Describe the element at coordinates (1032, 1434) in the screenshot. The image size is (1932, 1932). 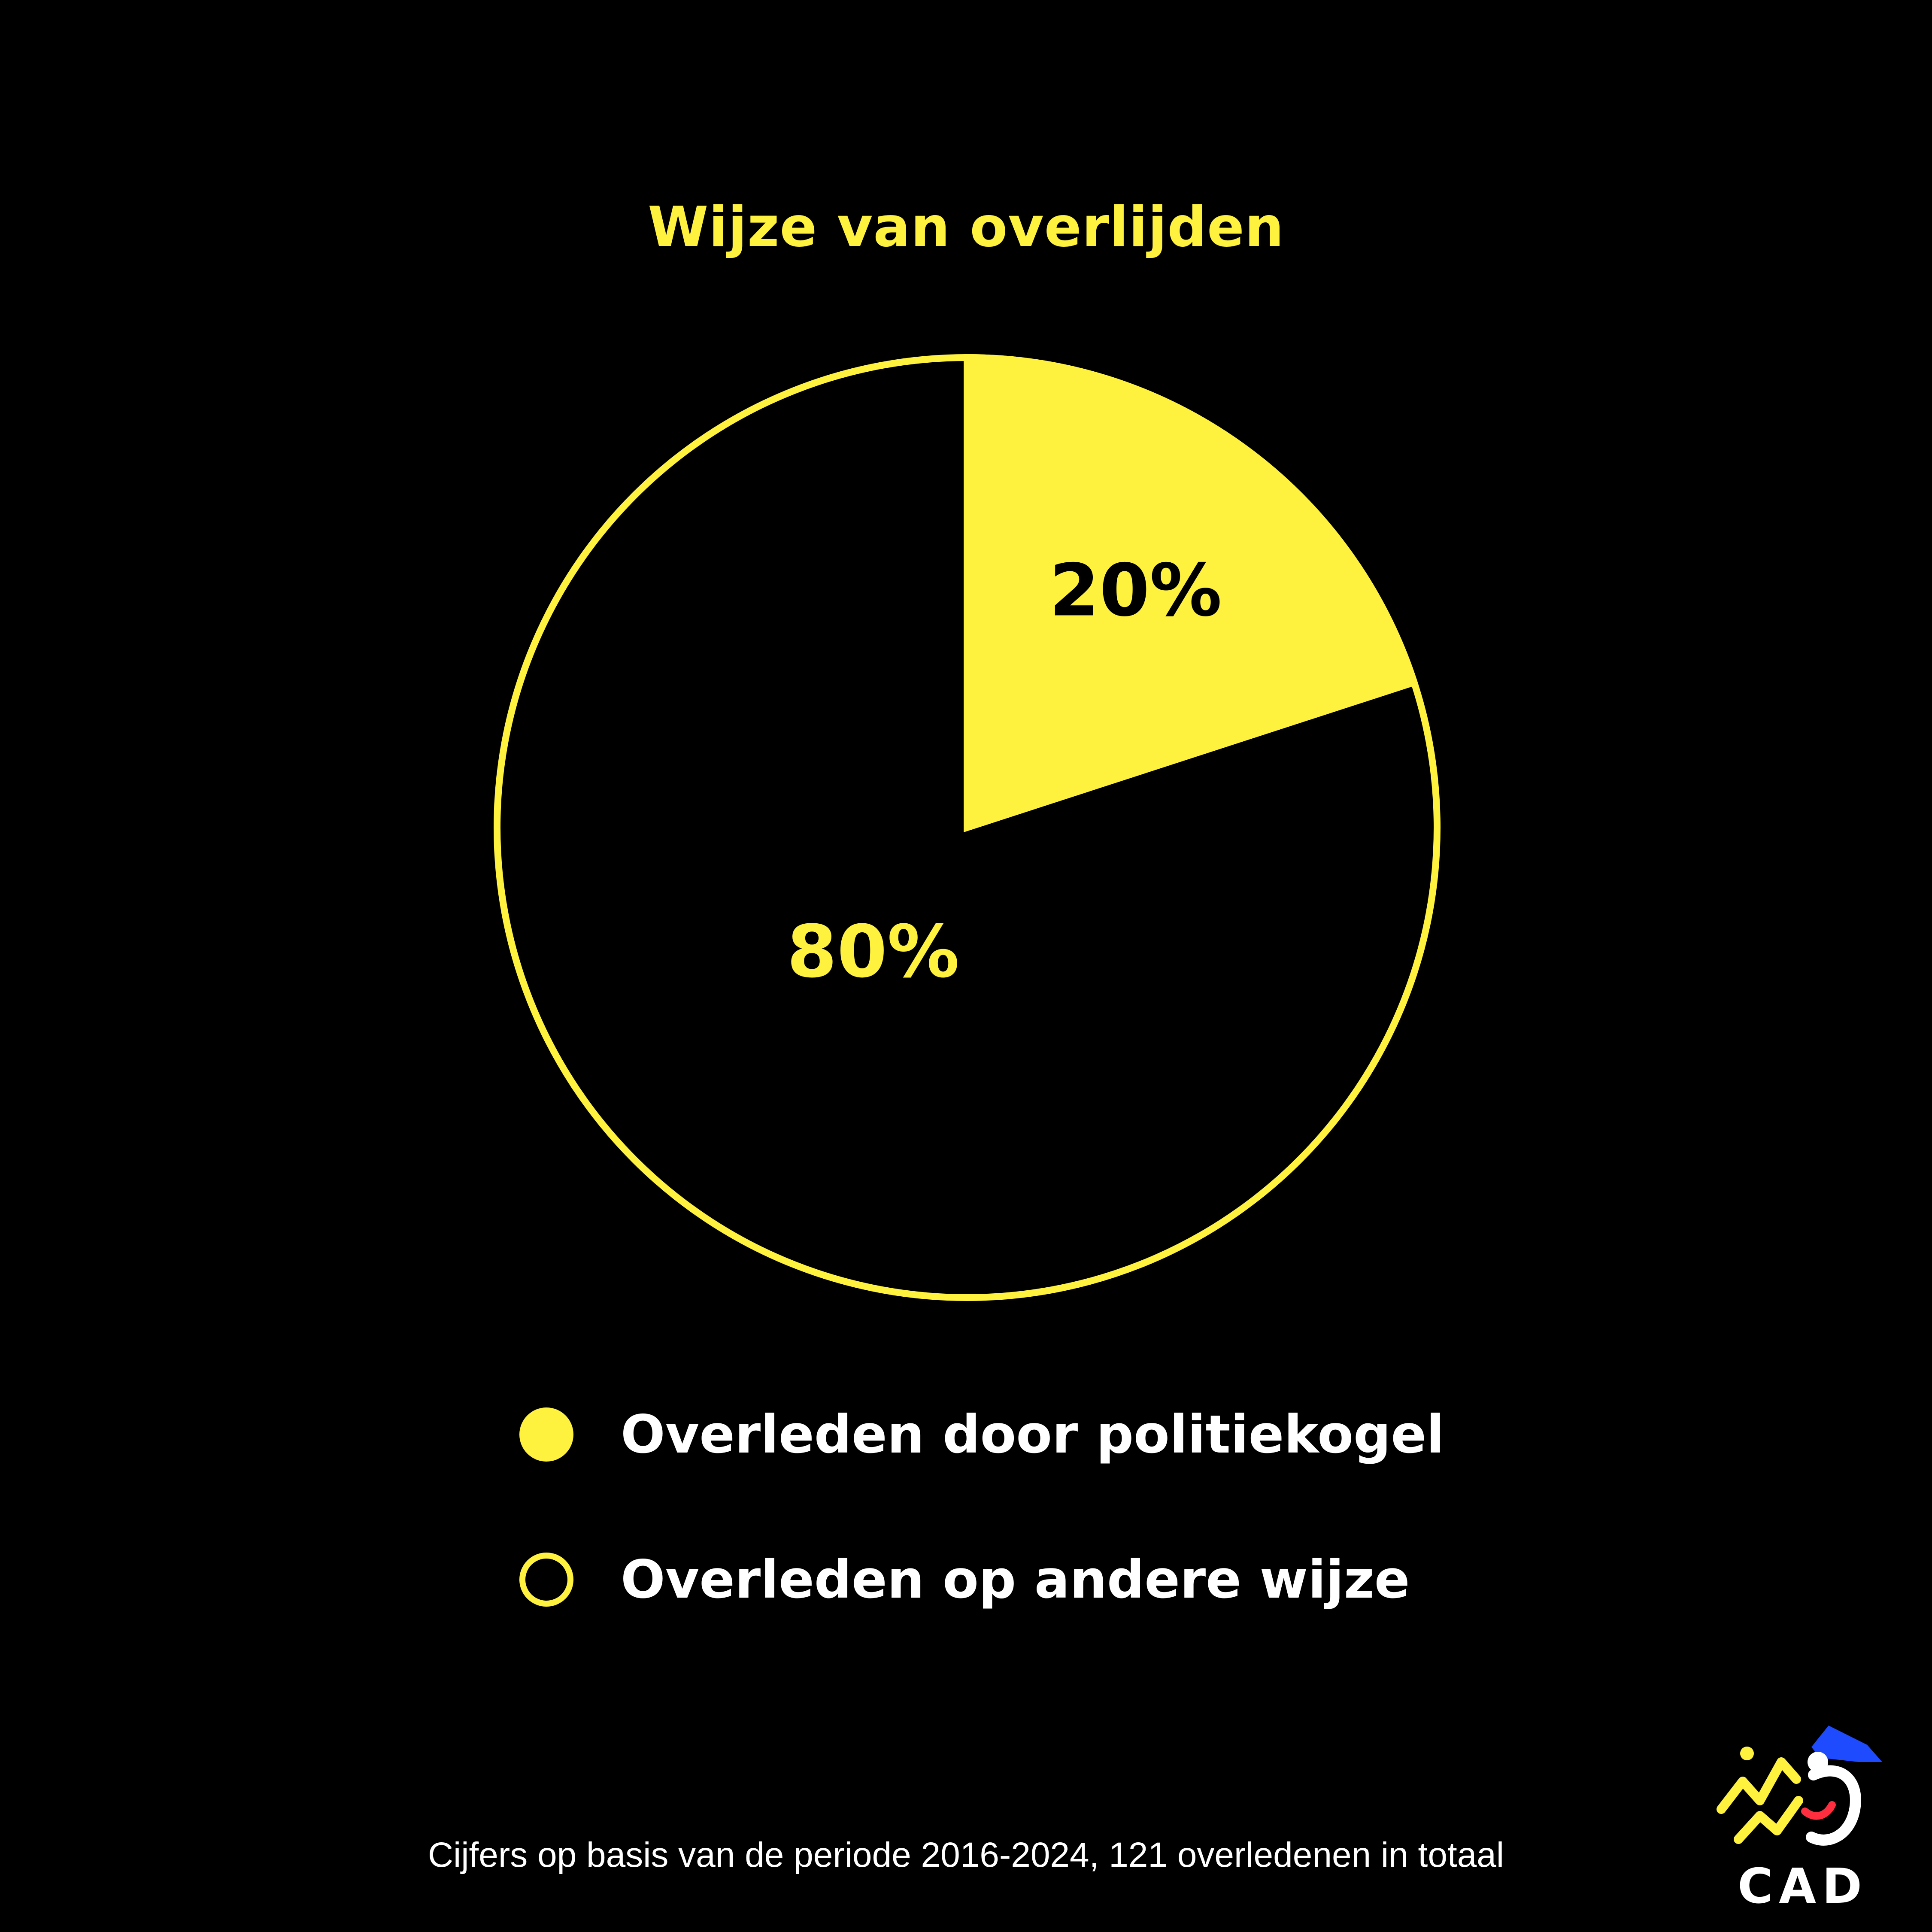
I see `legend-label: Overleden door politiekogel` at that location.